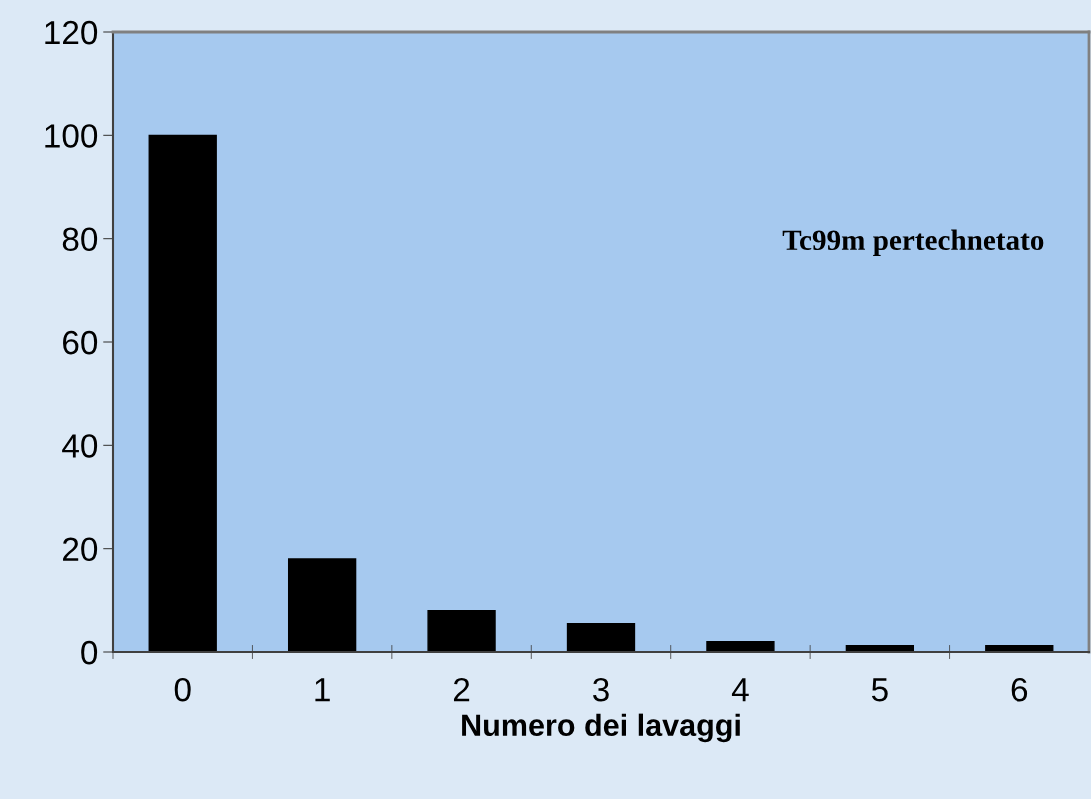 This screenshot has height=799, width=1091. I want to click on x-tick-label: 6, so click(1019, 689).